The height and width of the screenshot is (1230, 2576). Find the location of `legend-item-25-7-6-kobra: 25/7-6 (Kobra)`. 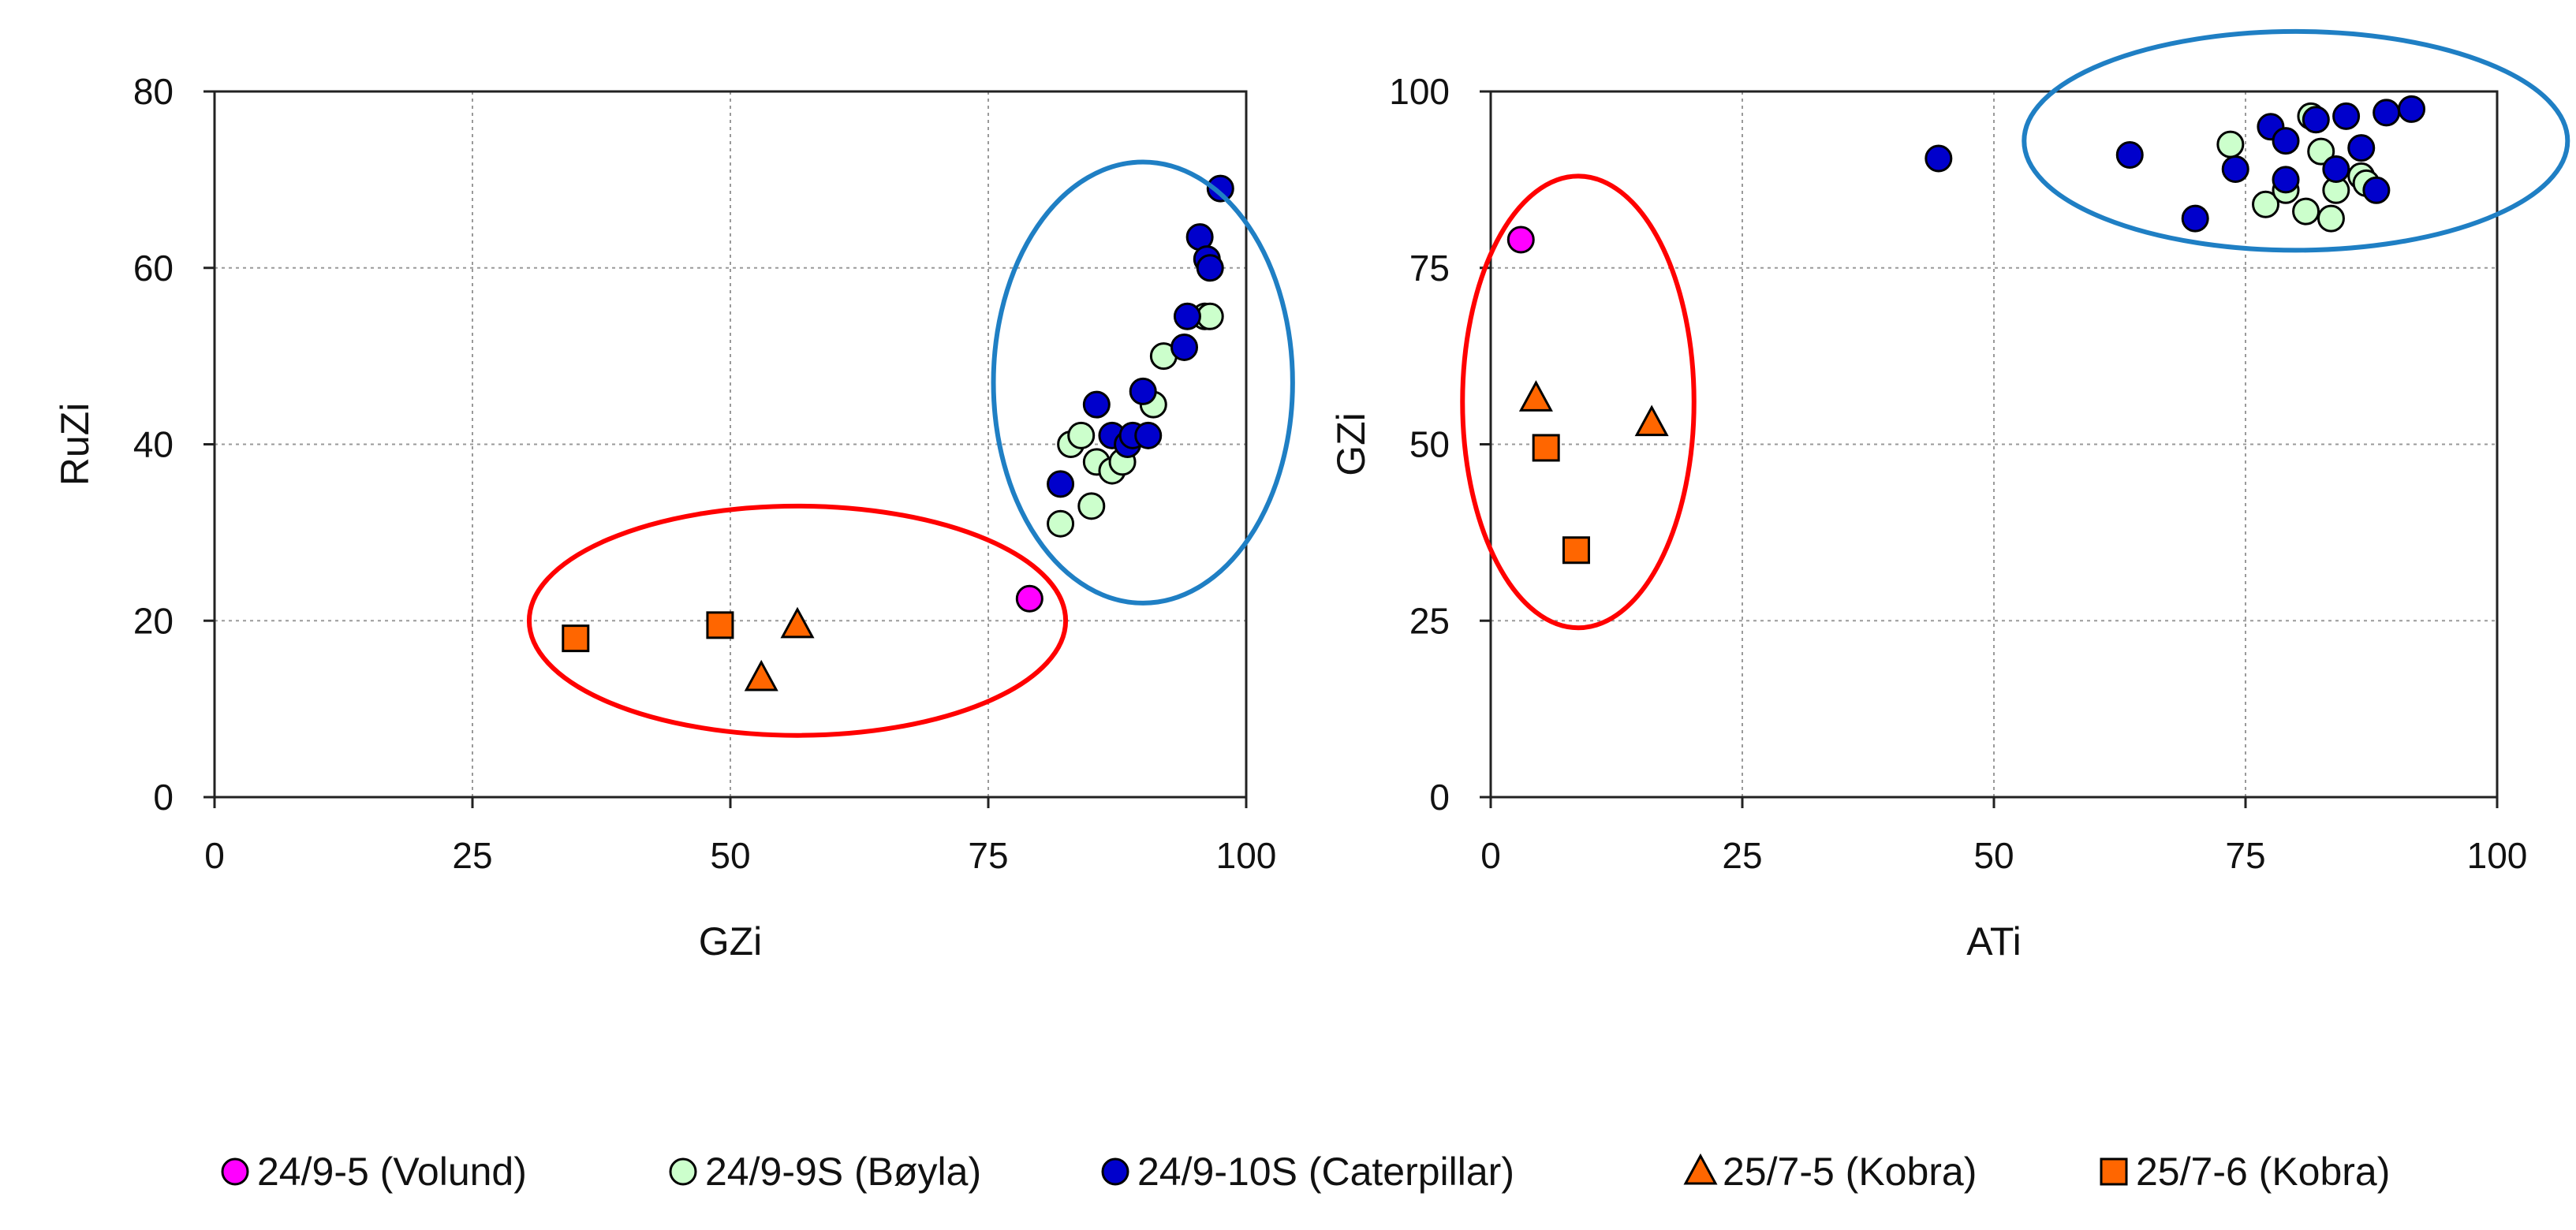

legend-item-25-7-6-kobra: 25/7-6 (Kobra) is located at coordinates (2245, 1172).